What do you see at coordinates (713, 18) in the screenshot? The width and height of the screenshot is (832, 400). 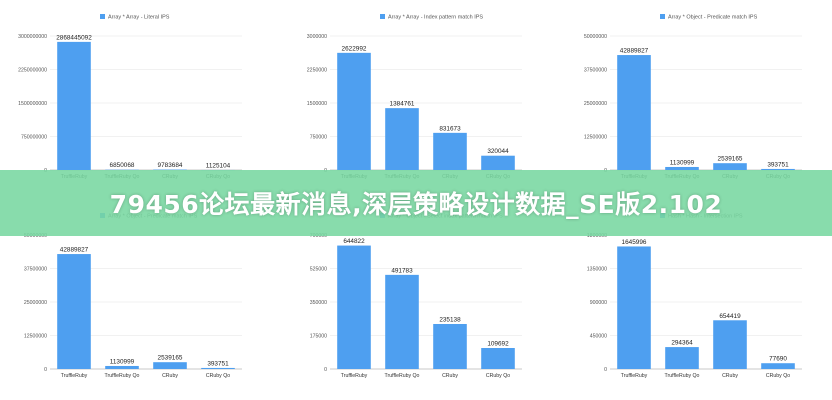 I see `legend-label: Array * Object - Predicate match IPS` at bounding box center [713, 18].